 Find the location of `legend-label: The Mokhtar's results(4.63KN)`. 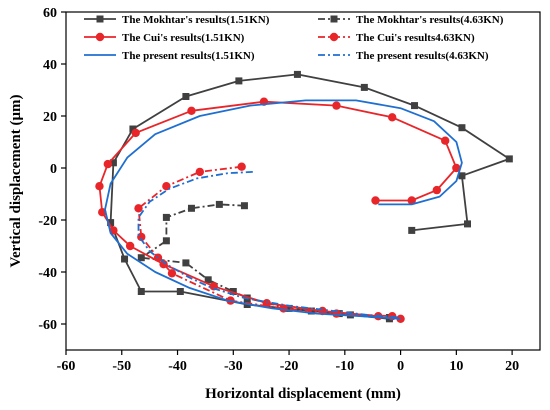

legend-label: The Mokhtar's results(4.63KN) is located at coordinates (430, 20).